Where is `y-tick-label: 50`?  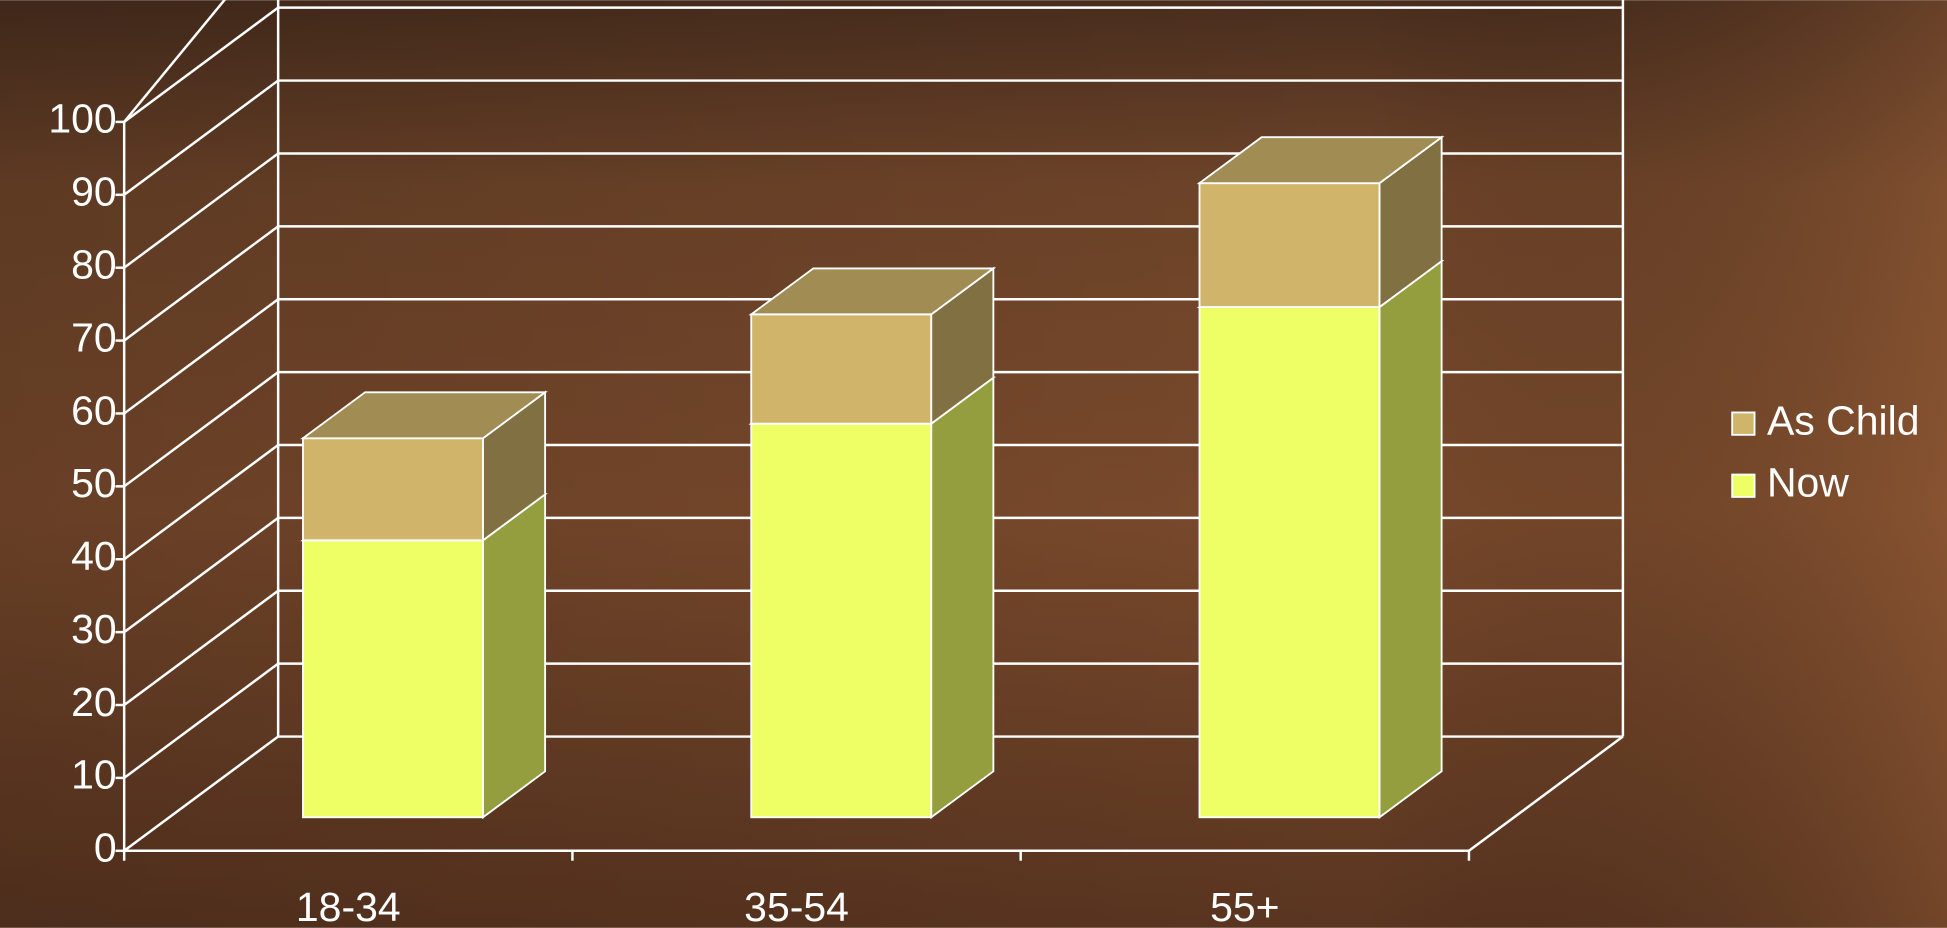 y-tick-label: 50 is located at coordinates (94, 483).